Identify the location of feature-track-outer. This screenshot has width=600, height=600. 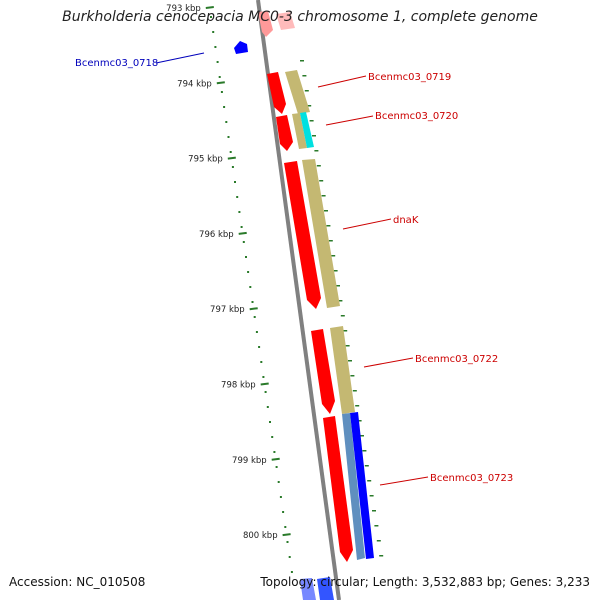
(329, 335).